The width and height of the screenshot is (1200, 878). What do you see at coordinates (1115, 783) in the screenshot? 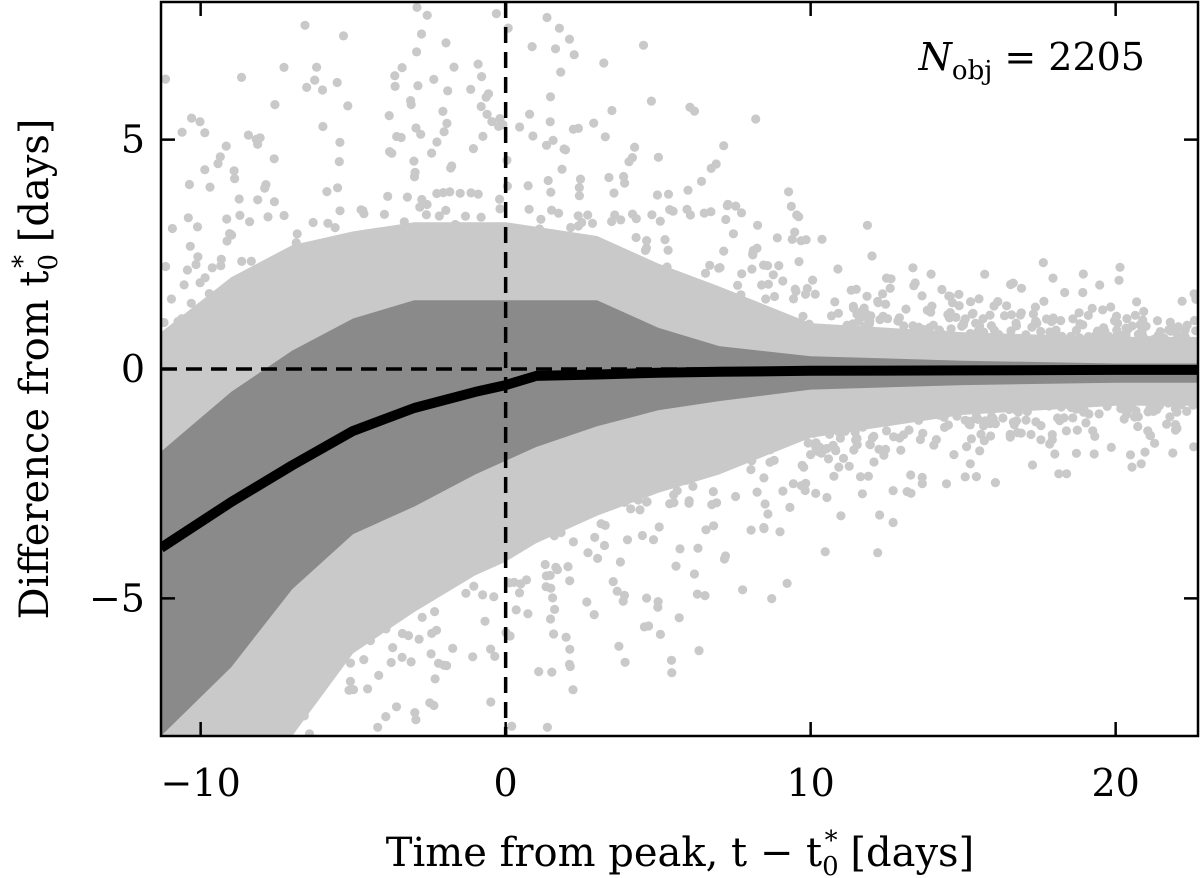
I see `x-tick-label: 20` at bounding box center [1115, 783].